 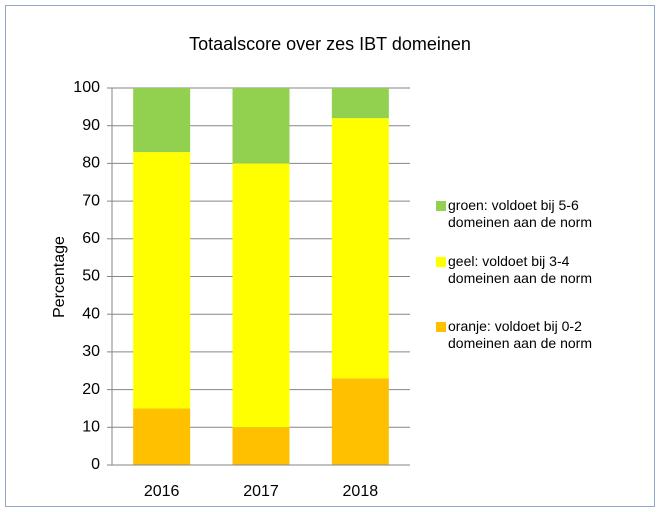 I want to click on y-axis-label: Percentage, so click(x=59, y=277).